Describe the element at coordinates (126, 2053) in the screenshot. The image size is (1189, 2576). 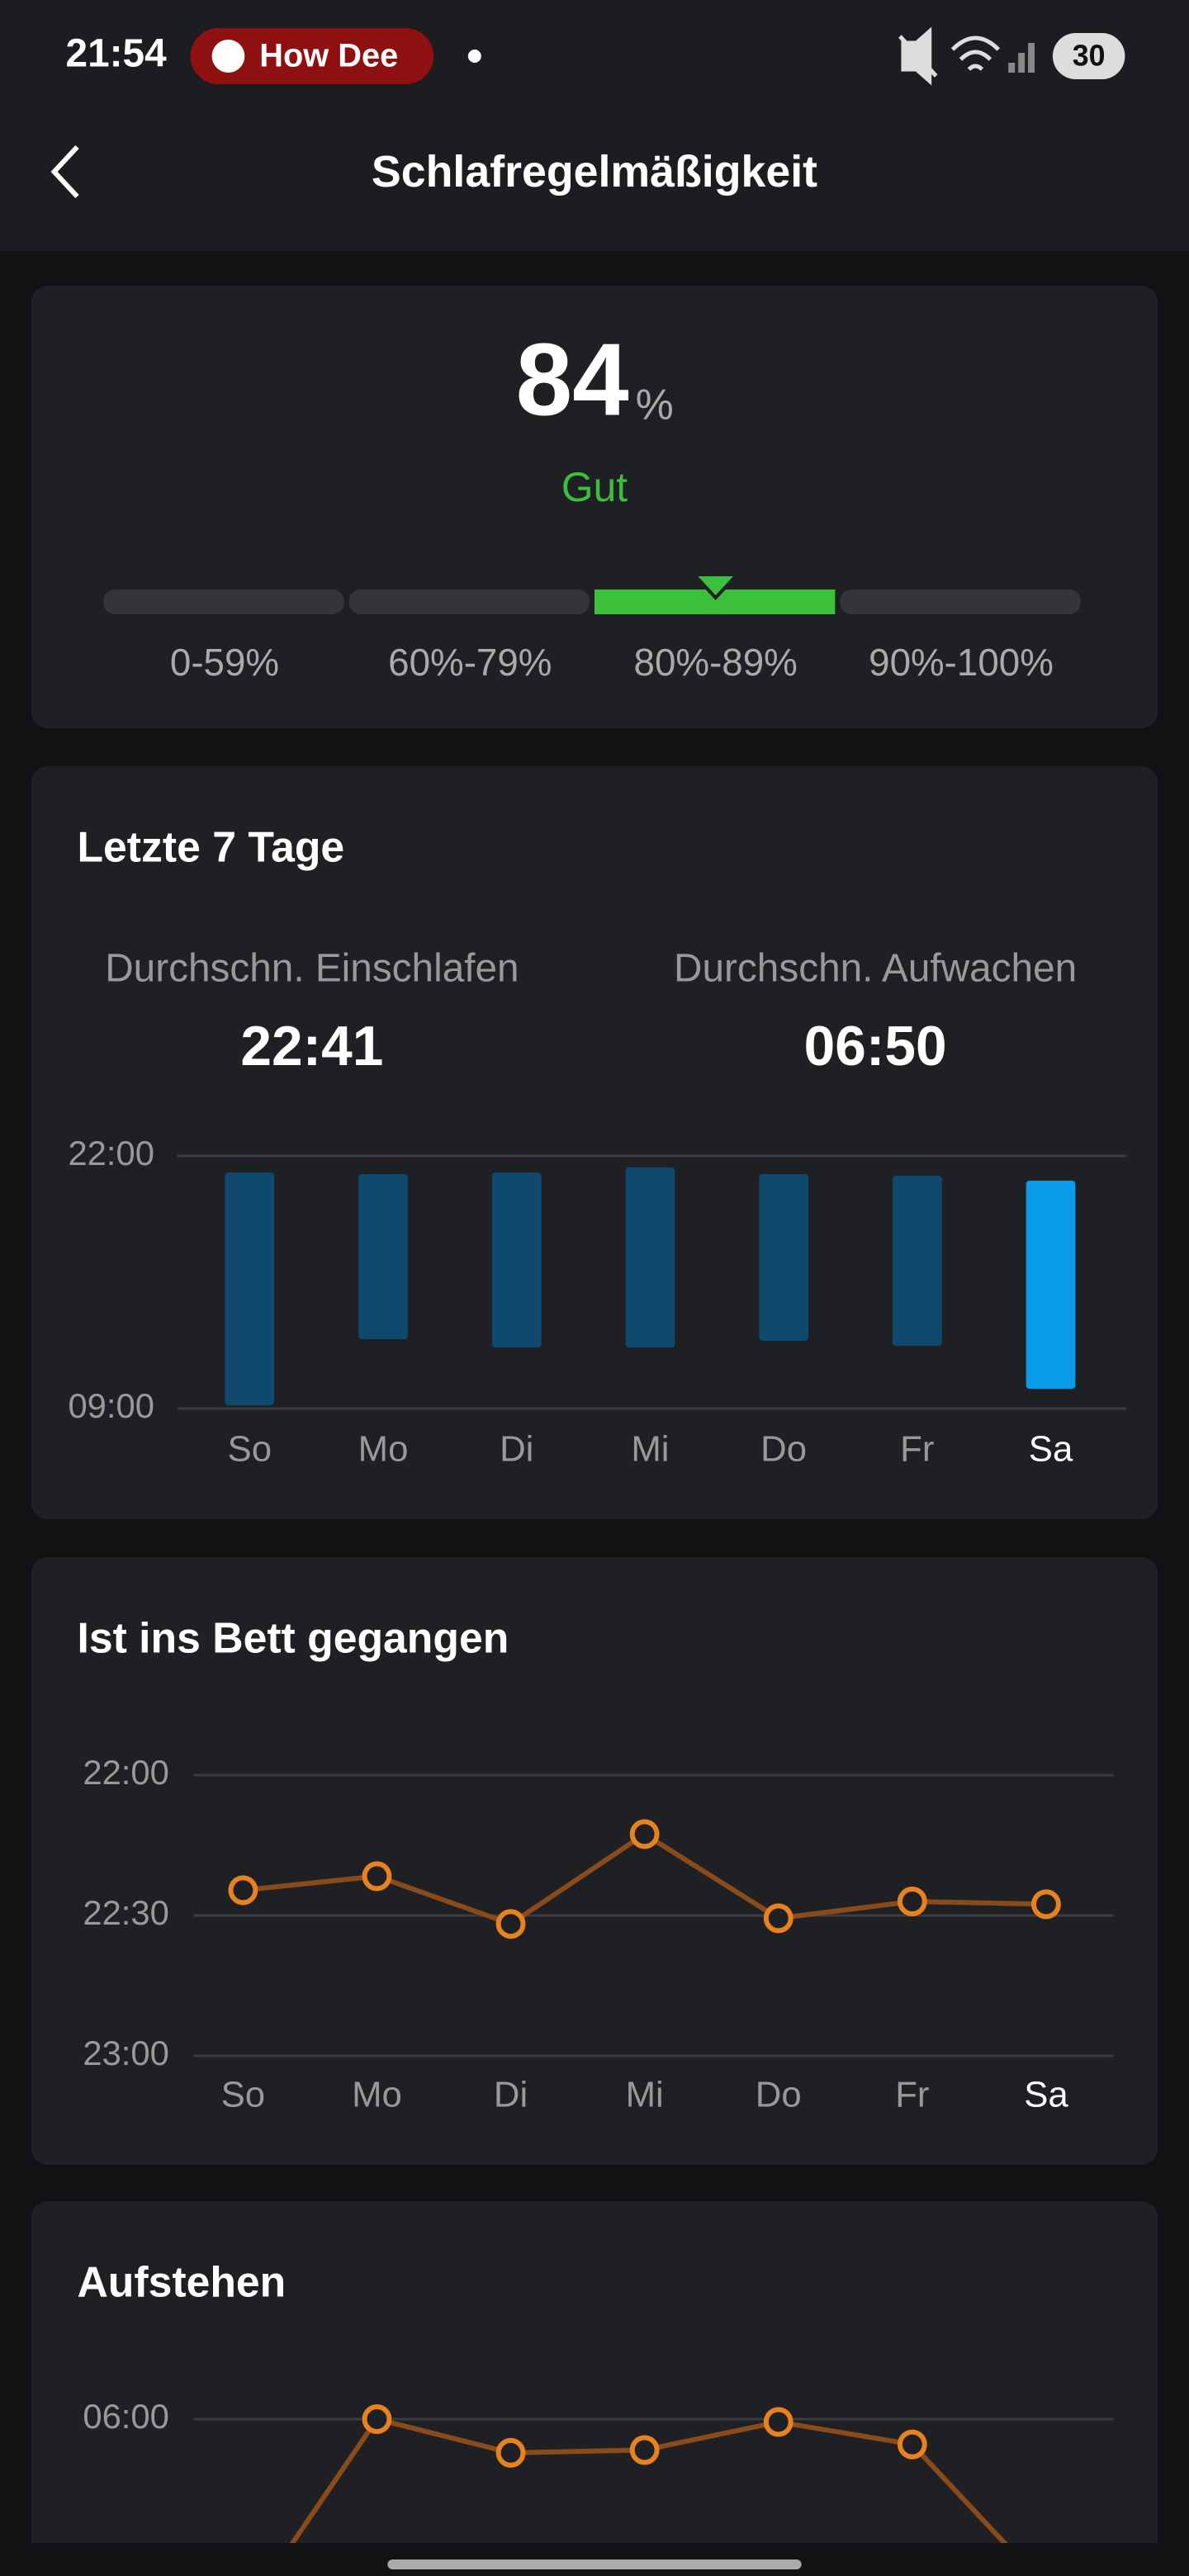
I see `y-tick-label: 23:00` at that location.